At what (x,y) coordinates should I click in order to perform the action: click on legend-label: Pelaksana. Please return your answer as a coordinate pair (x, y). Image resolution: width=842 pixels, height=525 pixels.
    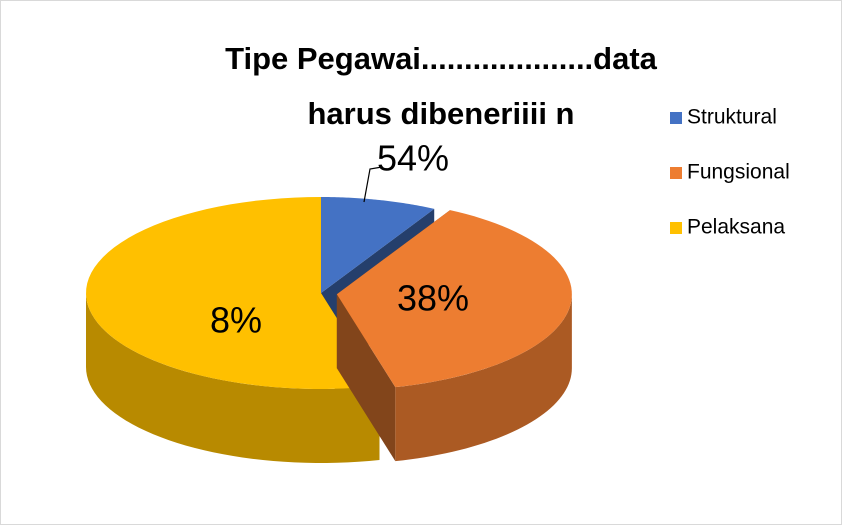
    Looking at the image, I should click on (736, 227).